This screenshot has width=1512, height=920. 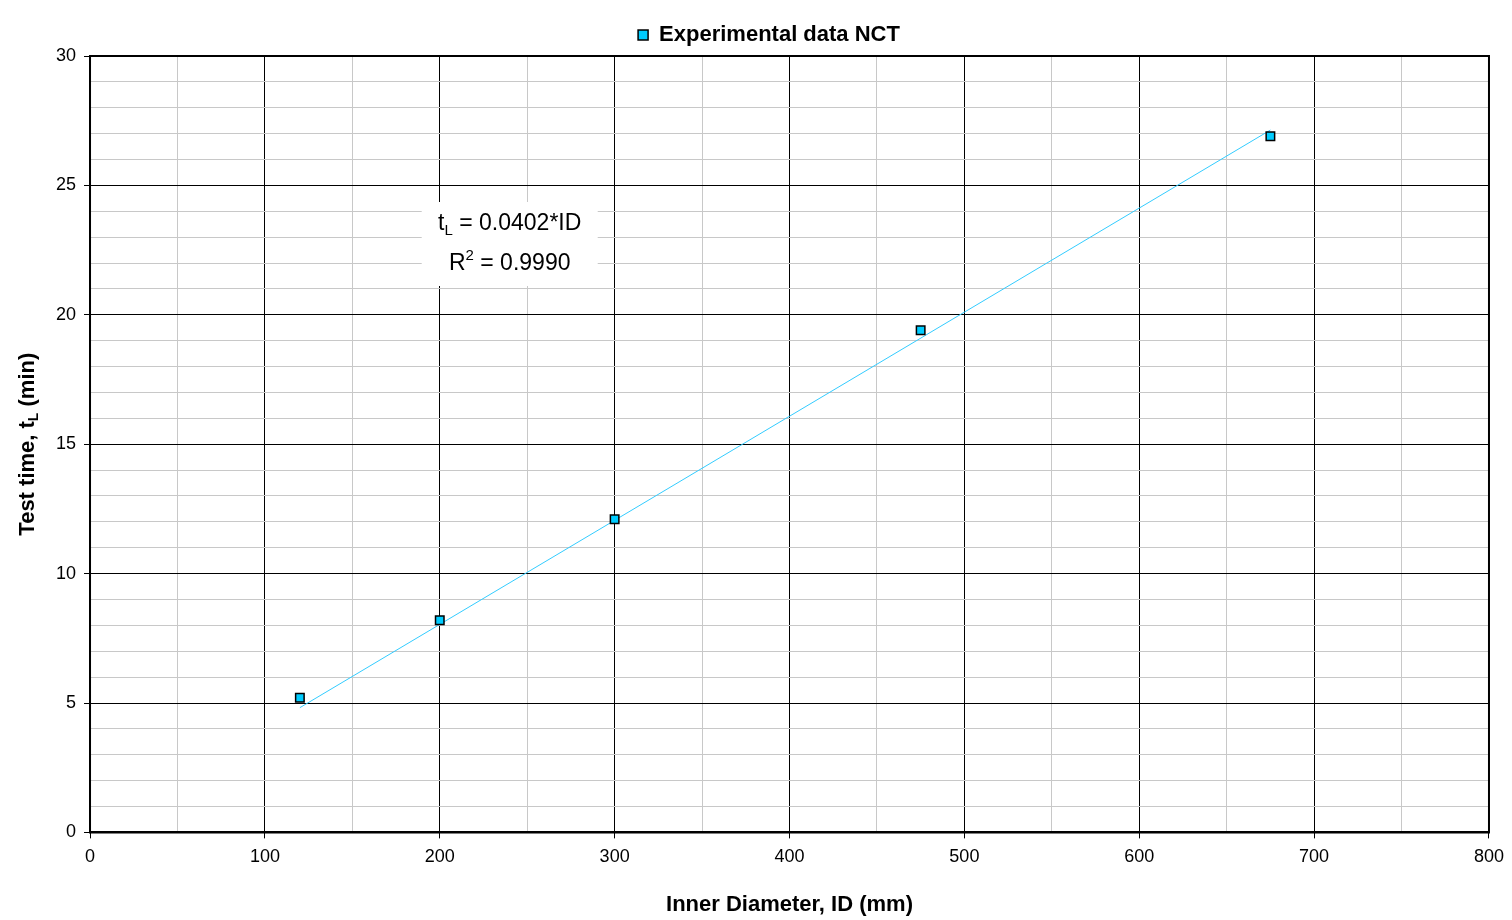 What do you see at coordinates (71, 831) in the screenshot?
I see `y-tick-label: 0` at bounding box center [71, 831].